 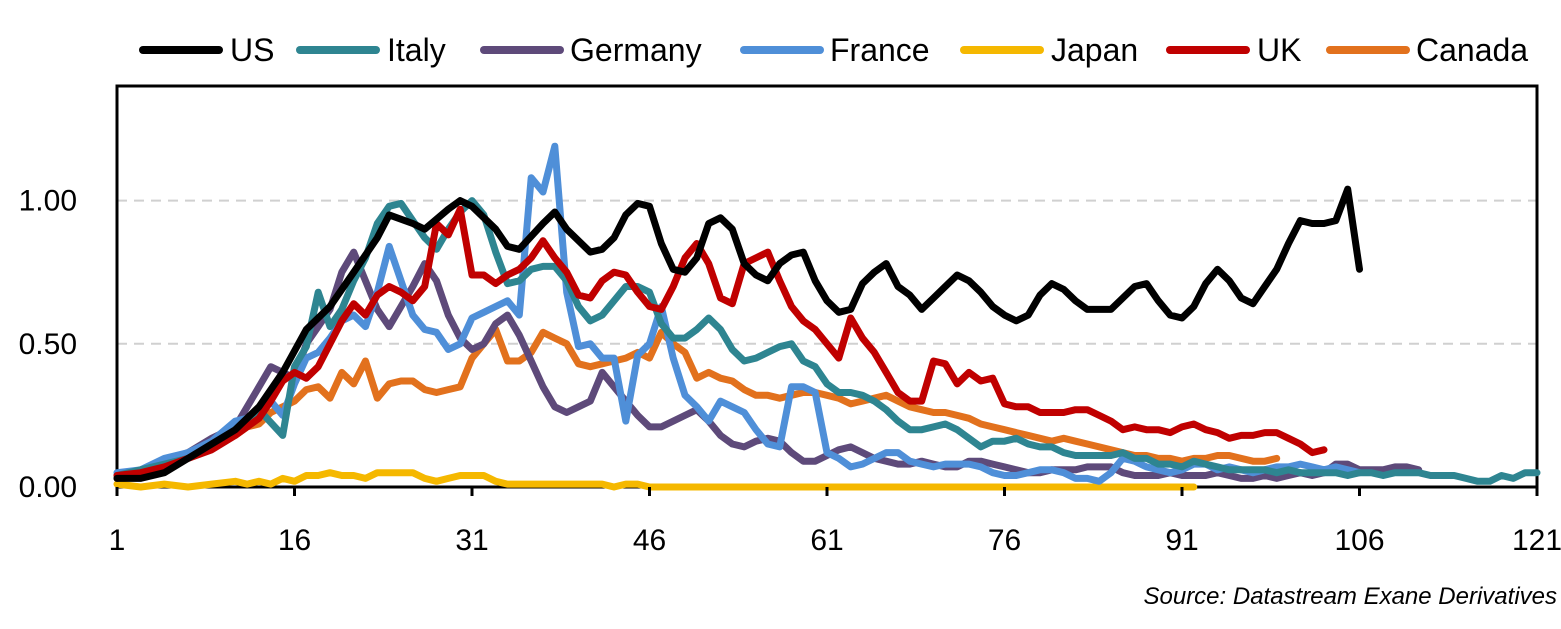 I want to click on x-tick-label: 1, so click(x=117, y=540).